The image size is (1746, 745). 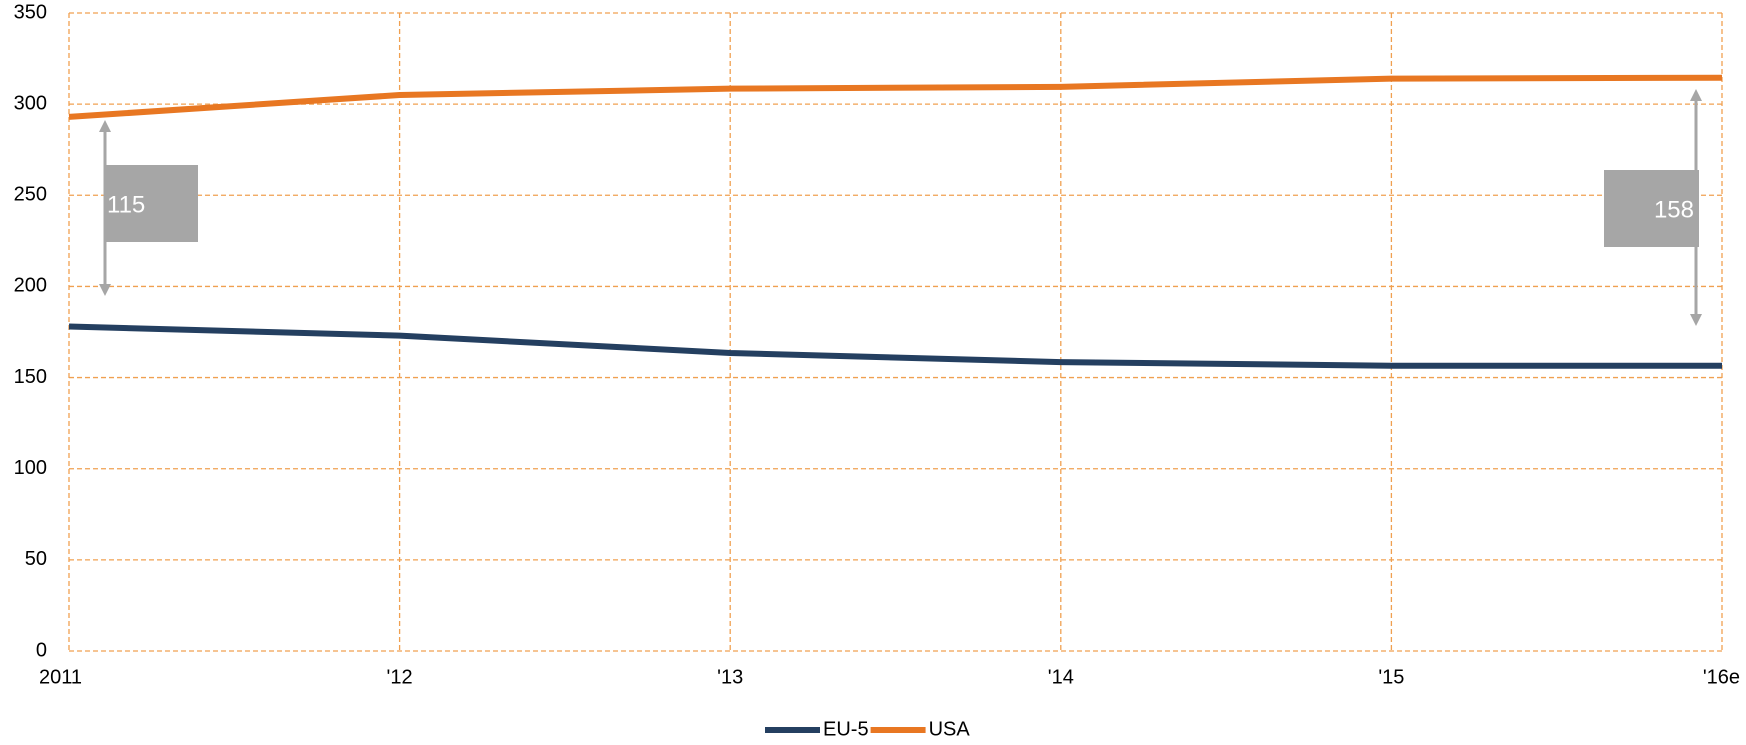 What do you see at coordinates (30, 103) in the screenshot?
I see `y-tick-label: 300` at bounding box center [30, 103].